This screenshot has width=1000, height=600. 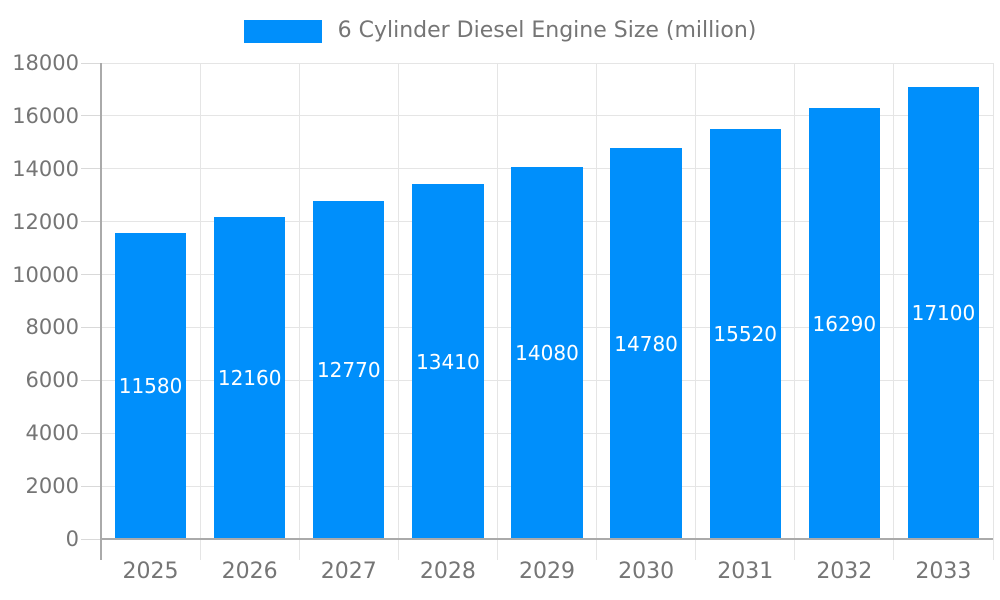 I want to click on bar: 15520, so click(x=745, y=333).